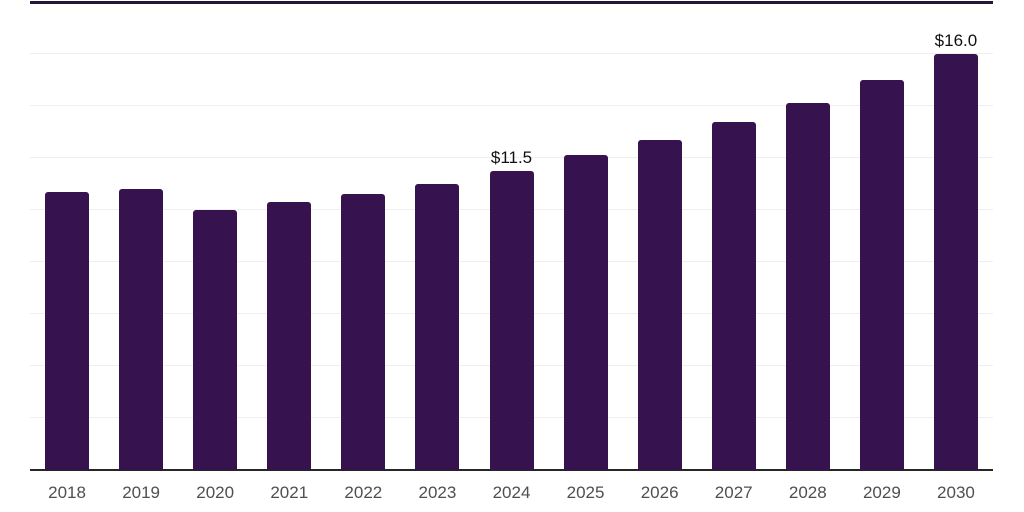 The width and height of the screenshot is (1024, 512). Describe the element at coordinates (733, 492) in the screenshot. I see `x-tick-2027: 2027` at that location.